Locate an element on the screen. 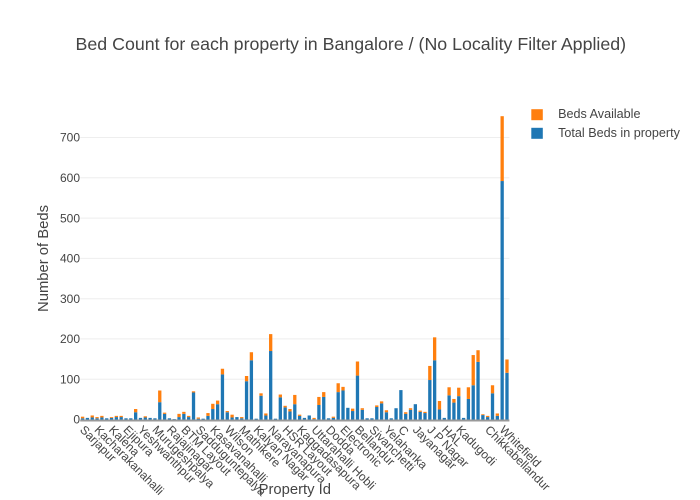  svg-text: 500 is located at coordinates (70, 218).